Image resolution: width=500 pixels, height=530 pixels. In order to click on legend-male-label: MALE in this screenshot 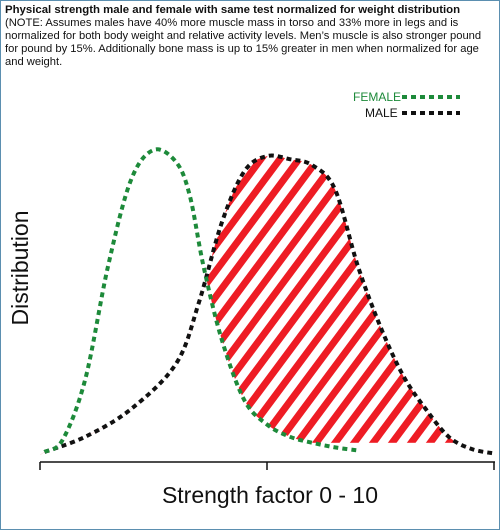, I will do `click(381, 113)`.